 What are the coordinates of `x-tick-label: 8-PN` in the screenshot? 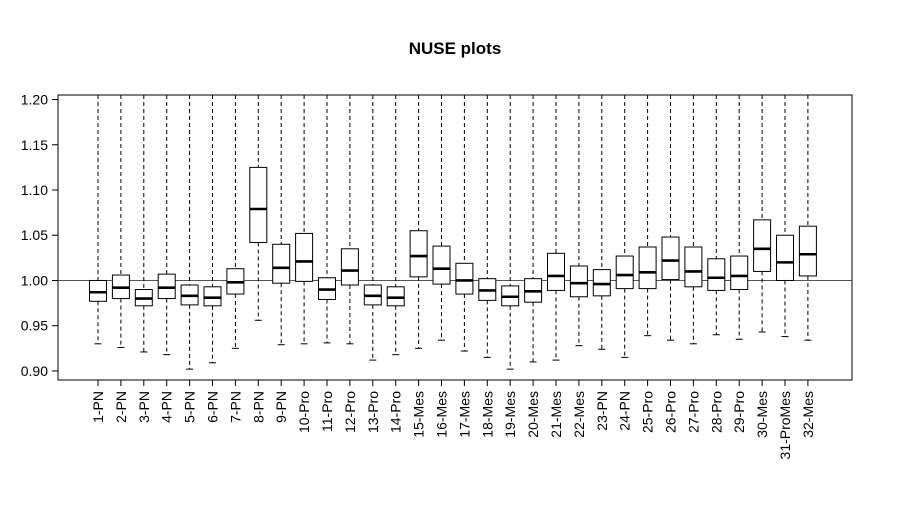 It's located at (258, 407).